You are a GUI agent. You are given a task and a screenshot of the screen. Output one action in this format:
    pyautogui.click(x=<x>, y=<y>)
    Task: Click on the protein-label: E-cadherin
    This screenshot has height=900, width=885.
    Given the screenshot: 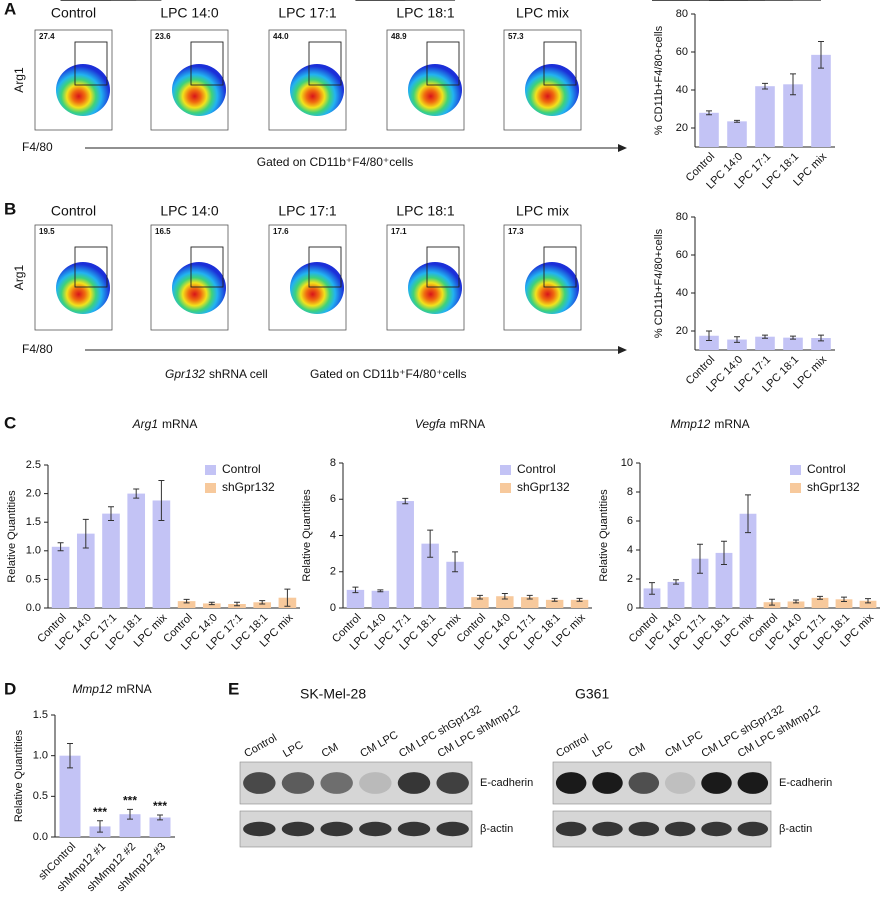 What is the action you would take?
    pyautogui.click(x=805, y=783)
    